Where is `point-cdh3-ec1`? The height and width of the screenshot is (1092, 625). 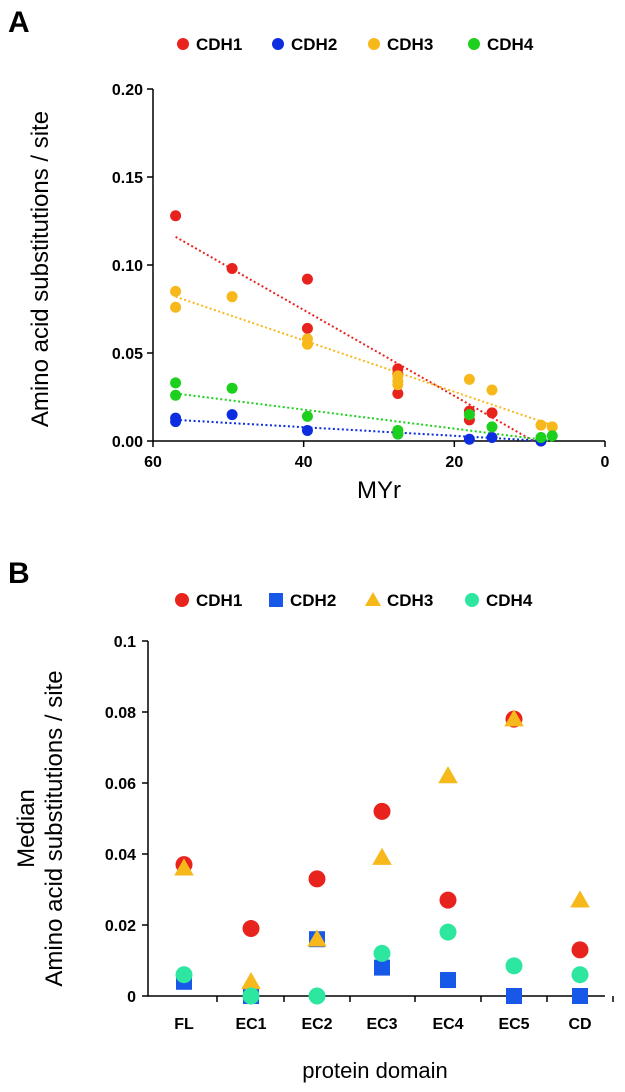
point-cdh3-ec1 is located at coordinates (251, 981).